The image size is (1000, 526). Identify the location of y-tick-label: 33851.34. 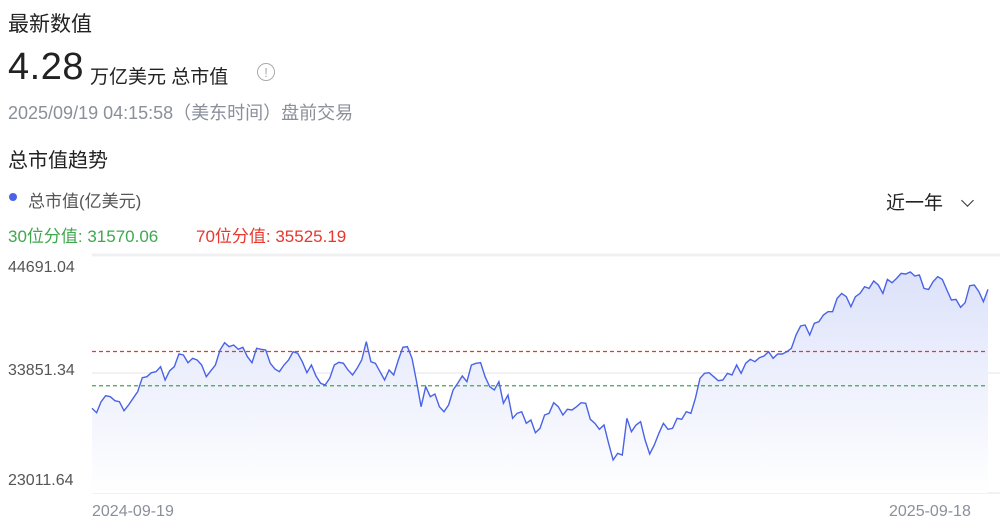
(41, 370).